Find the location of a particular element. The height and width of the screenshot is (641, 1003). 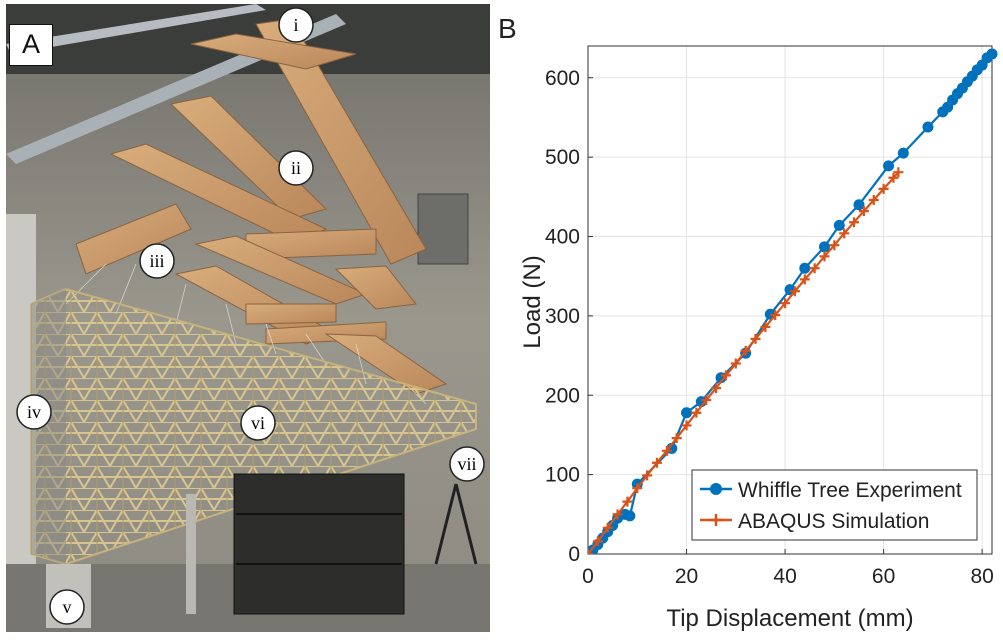

callout-v-label: v is located at coordinates (67, 607).